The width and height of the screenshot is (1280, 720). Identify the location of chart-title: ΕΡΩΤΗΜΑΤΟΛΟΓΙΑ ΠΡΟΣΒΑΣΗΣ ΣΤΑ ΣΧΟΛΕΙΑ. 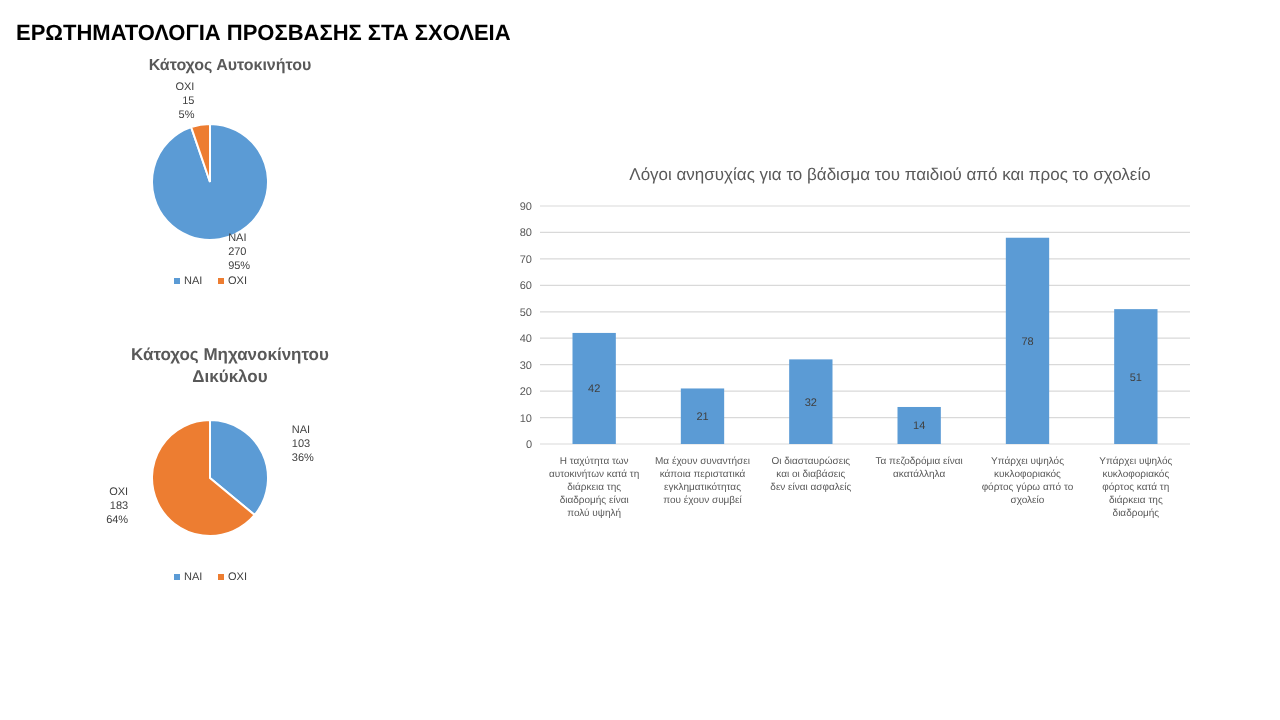
(263, 34).